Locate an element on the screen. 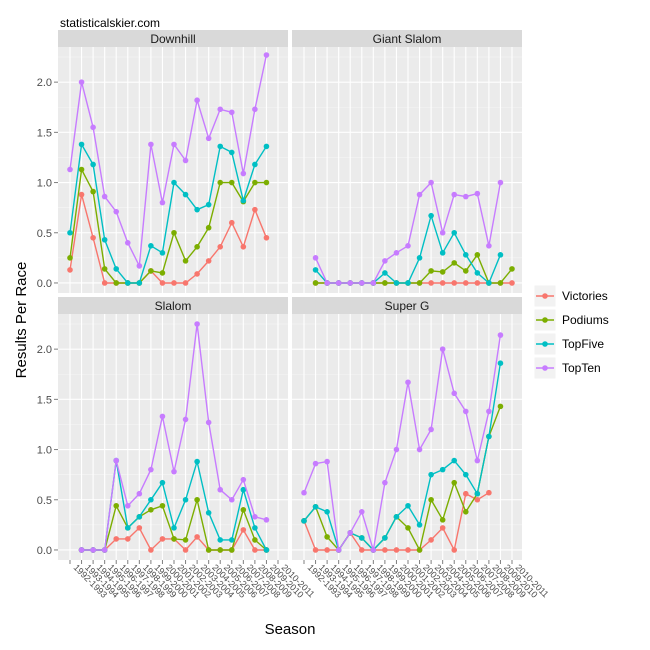  legend-key-point is located at coordinates (545, 344).